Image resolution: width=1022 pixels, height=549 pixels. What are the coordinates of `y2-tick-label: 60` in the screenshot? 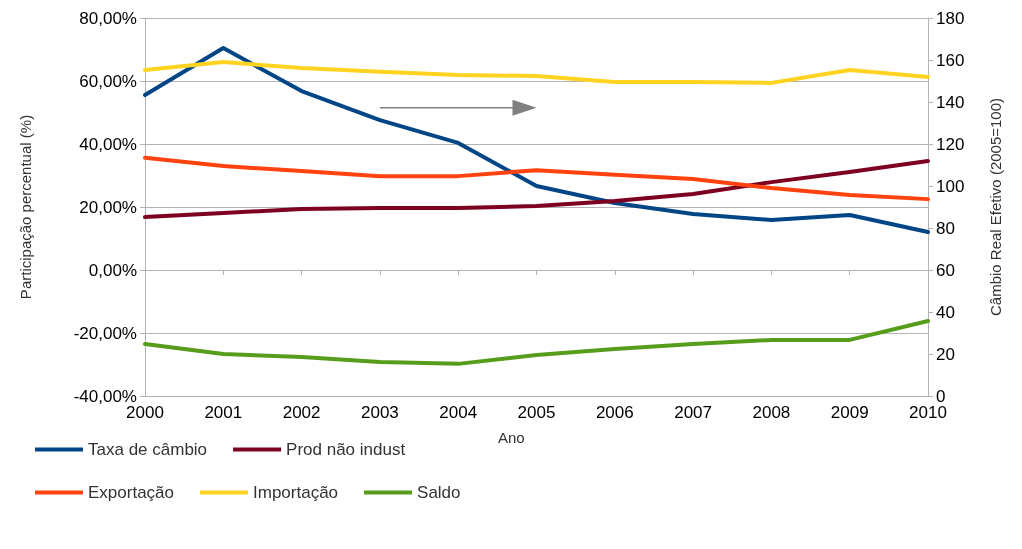 It's located at (945, 270).